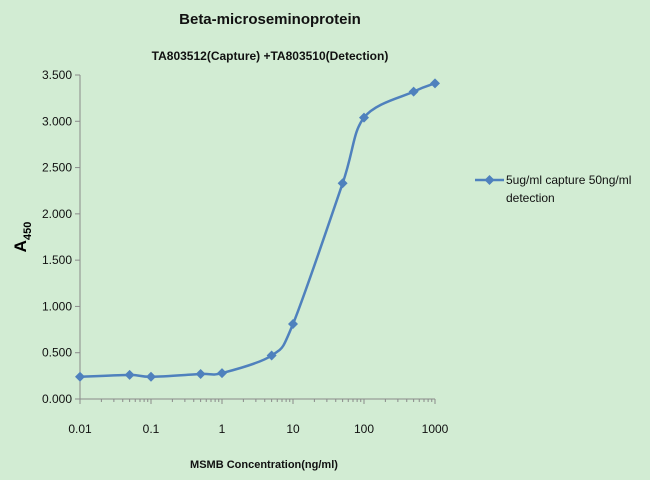  What do you see at coordinates (57, 75) in the screenshot?
I see `y-tick-label: 3.500` at bounding box center [57, 75].